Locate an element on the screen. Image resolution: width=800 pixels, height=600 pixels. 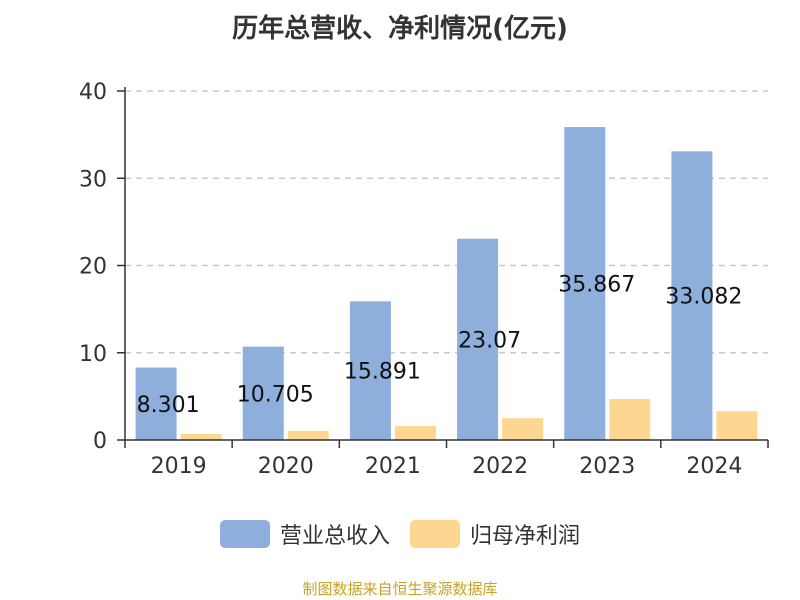
data-label-revenue: 33.082 is located at coordinates (703, 297).